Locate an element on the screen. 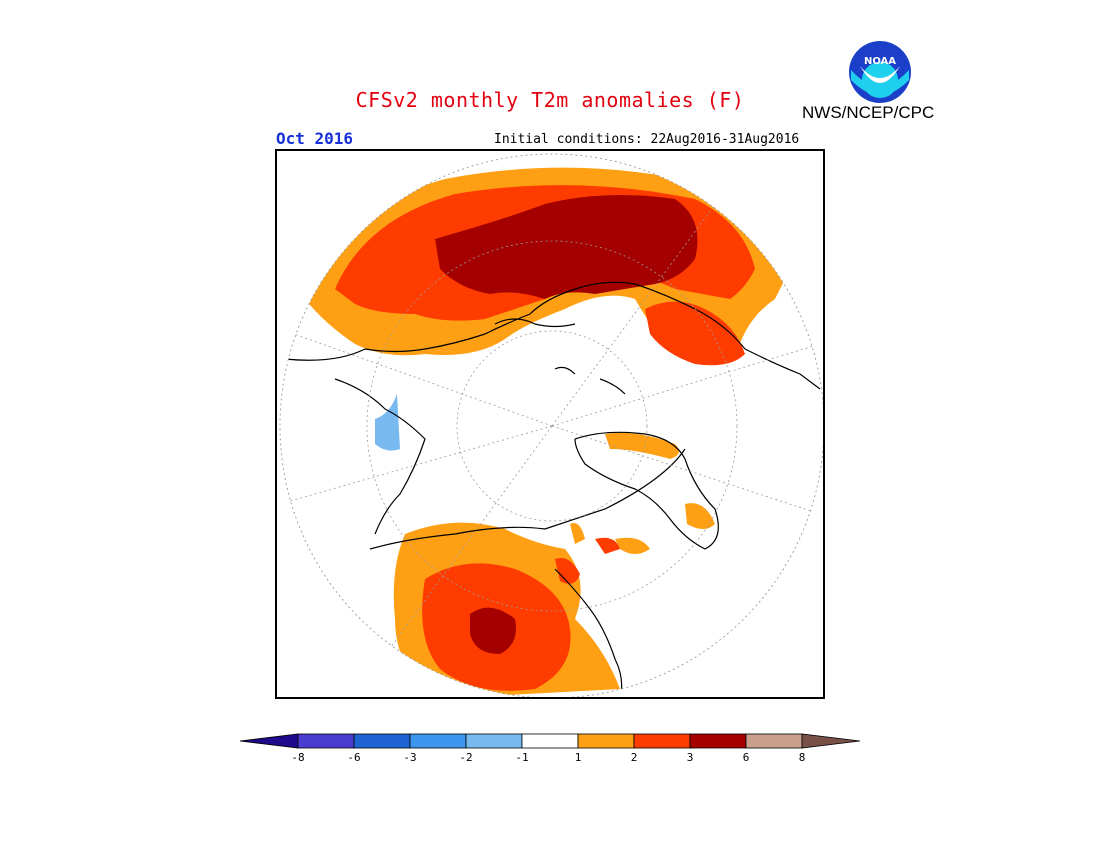  colorbar-label: -3 is located at coordinates (409, 757).